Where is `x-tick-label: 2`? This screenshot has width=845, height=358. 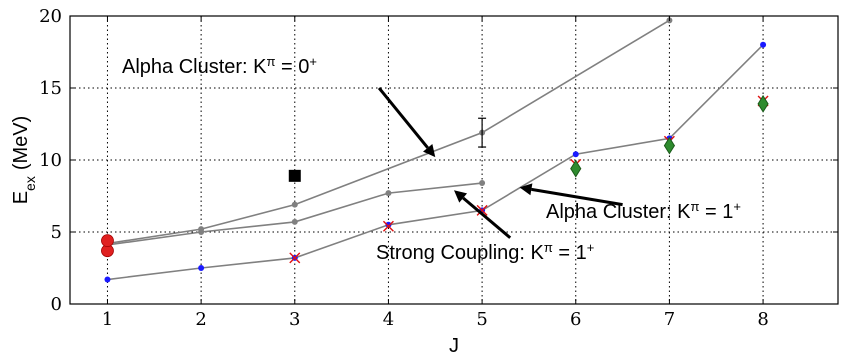
x-tick-label: 2 is located at coordinates (200, 319).